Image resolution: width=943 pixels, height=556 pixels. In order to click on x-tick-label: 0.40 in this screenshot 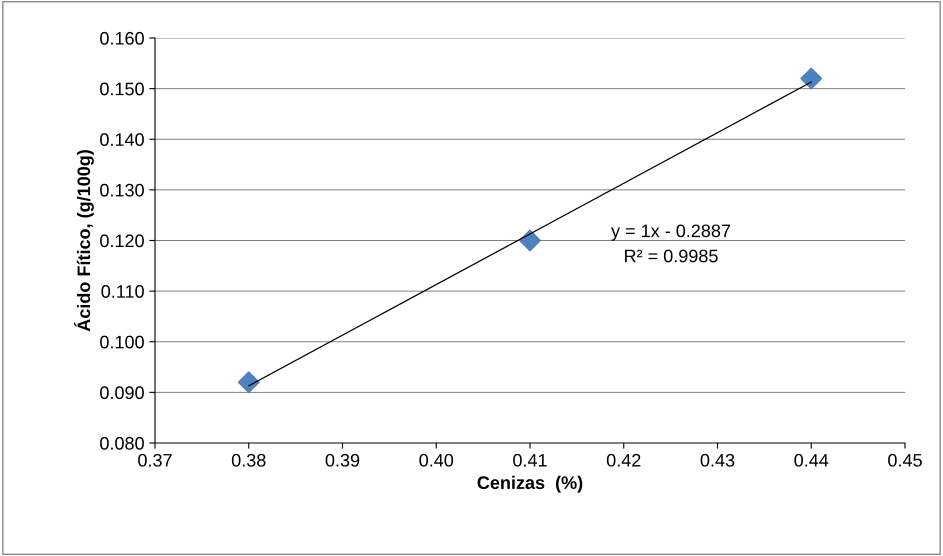, I will do `click(436, 460)`.